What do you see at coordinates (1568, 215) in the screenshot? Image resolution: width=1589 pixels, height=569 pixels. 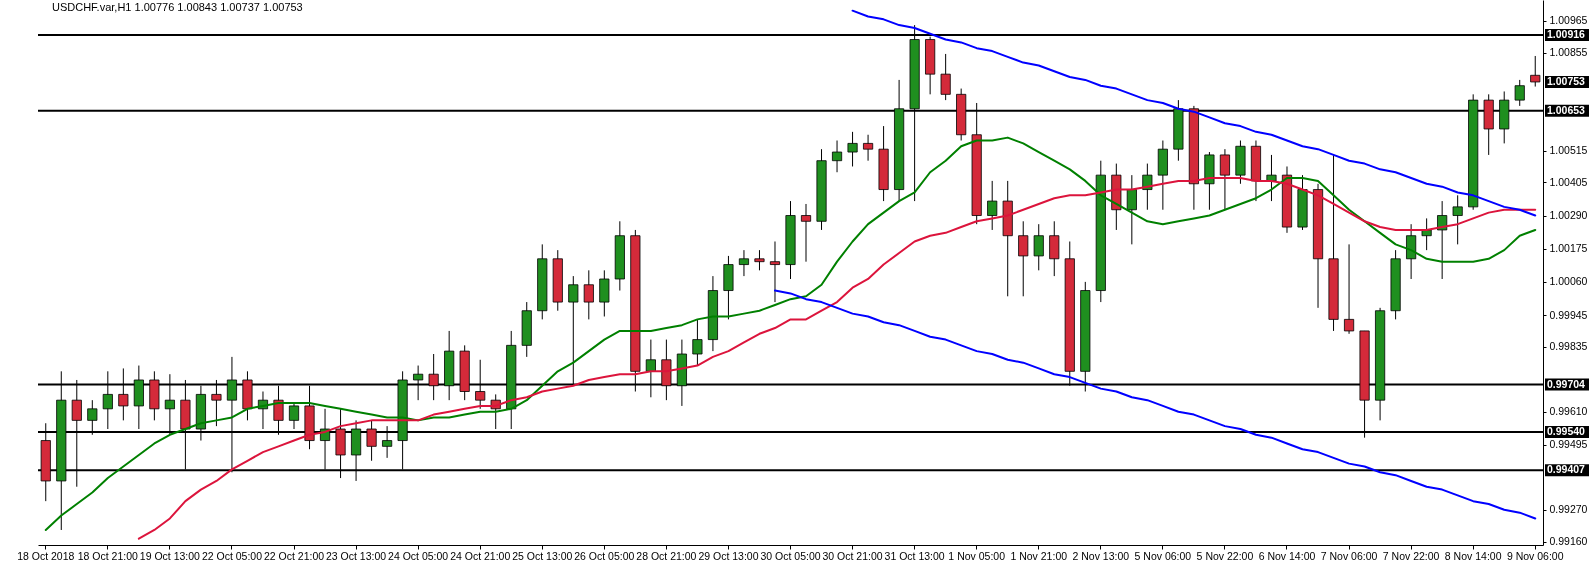 I see `y-tick-label: 1.00290` at bounding box center [1568, 215].